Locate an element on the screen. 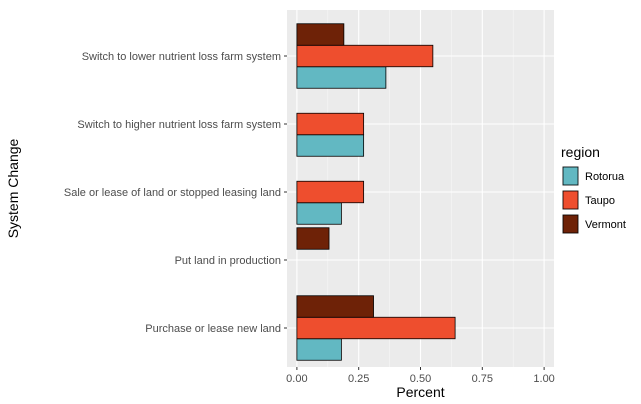 This screenshot has height=404, width=641. y-tick-label: Purchase or lease new land is located at coordinates (213, 329).